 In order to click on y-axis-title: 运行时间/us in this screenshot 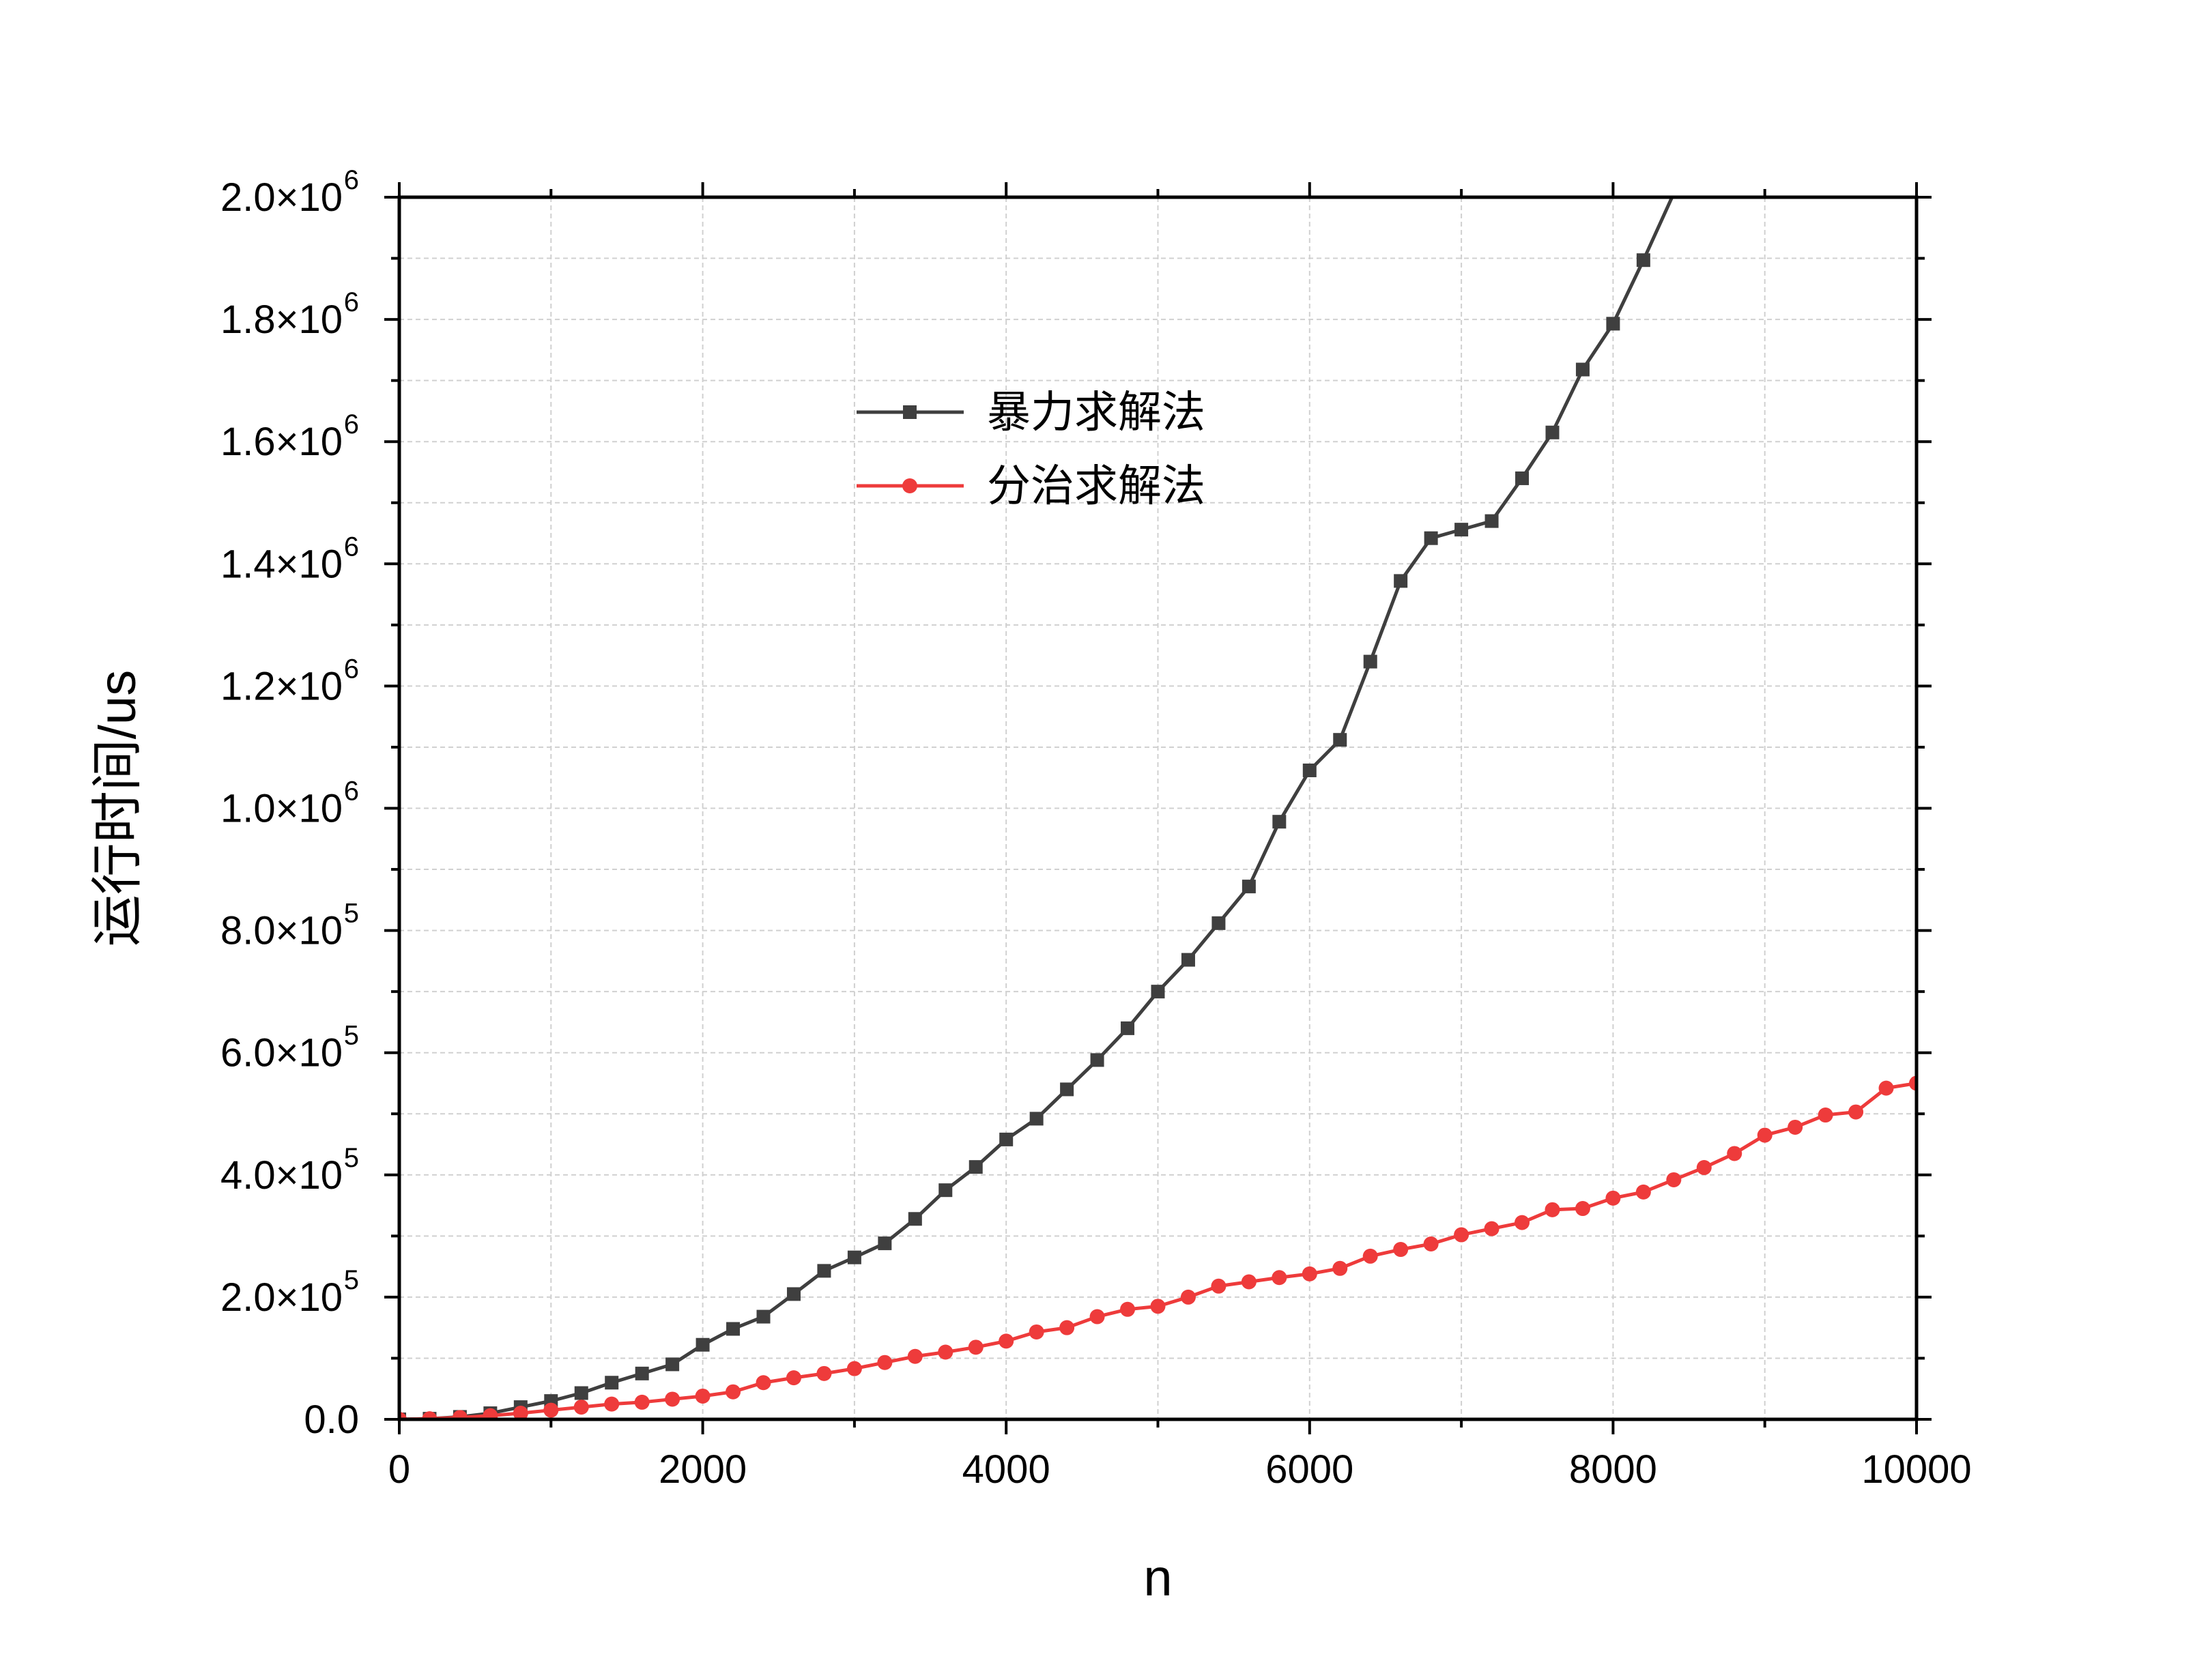, I will do `click(118, 808)`.